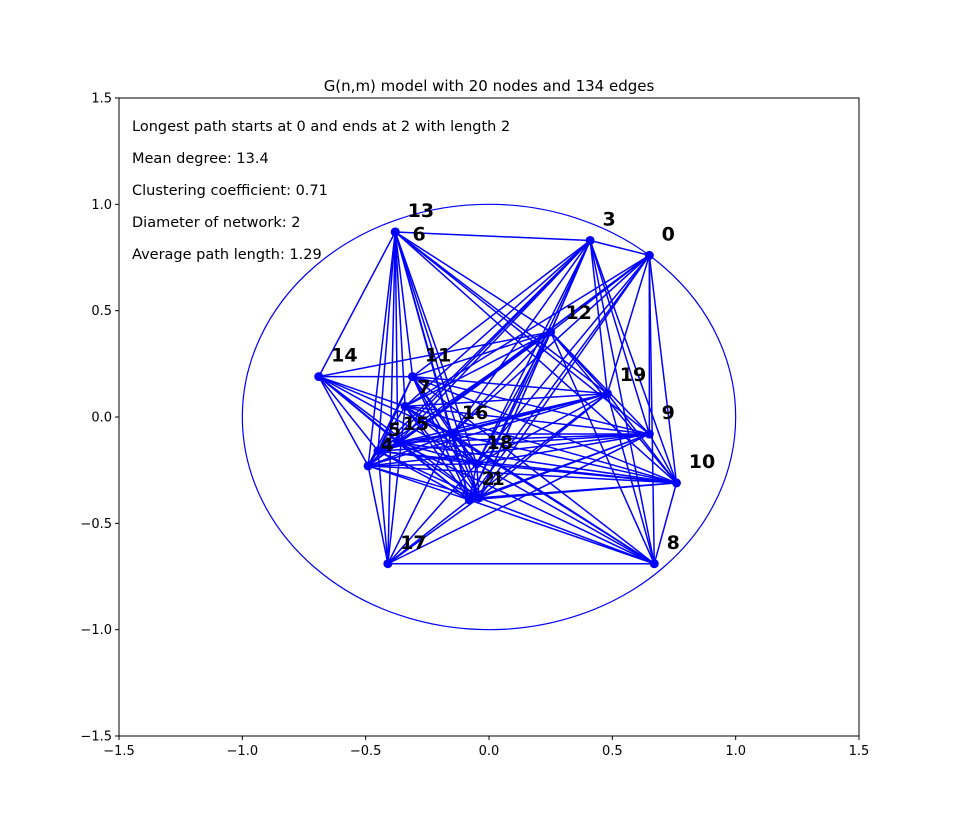 This screenshot has height=827, width=955. What do you see at coordinates (859, 751) in the screenshot?
I see `x-tick-label: 1.5` at bounding box center [859, 751].